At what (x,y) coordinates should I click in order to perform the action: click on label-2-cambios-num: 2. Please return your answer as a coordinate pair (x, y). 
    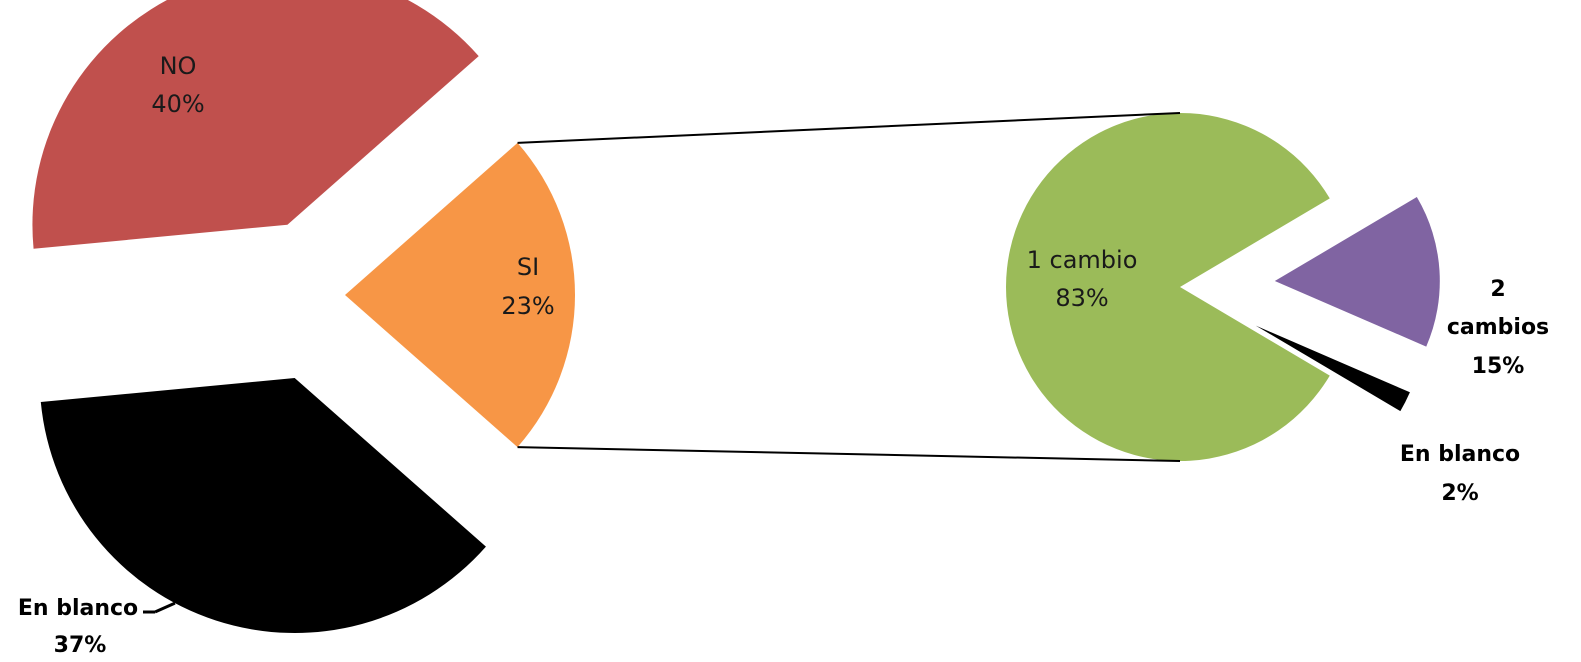
    Looking at the image, I should click on (1497, 289).